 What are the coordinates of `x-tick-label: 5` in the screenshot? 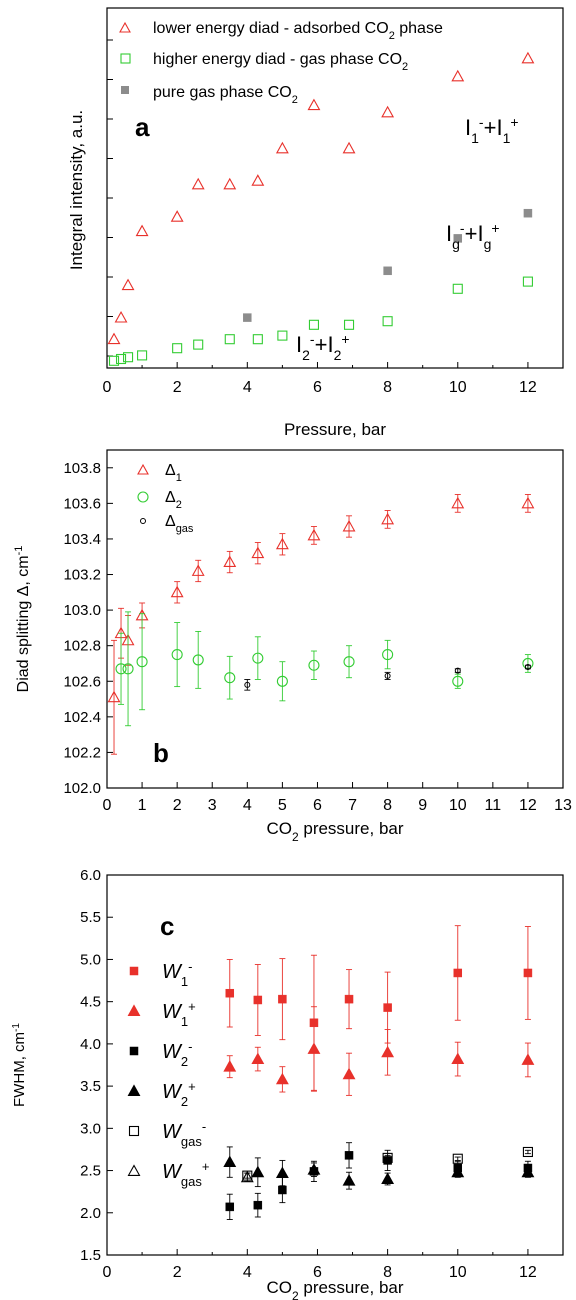 It's located at (282, 805).